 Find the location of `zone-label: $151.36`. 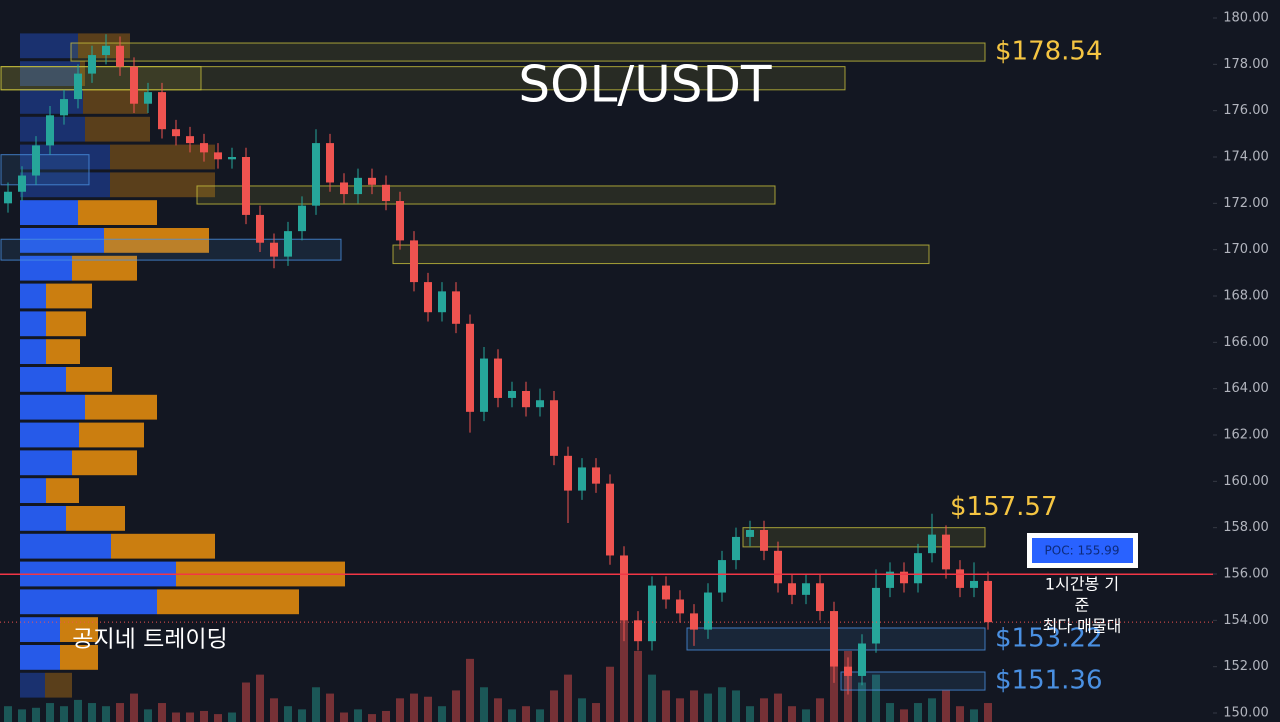

zone-label: $151.36 is located at coordinates (1049, 681).